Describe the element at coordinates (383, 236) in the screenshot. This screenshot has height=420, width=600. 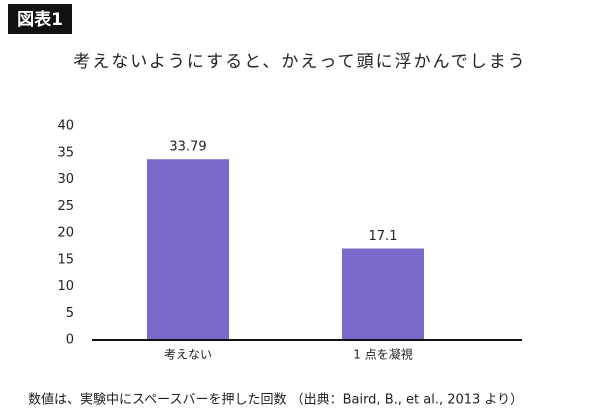
I see `data-label: 17.1` at that location.